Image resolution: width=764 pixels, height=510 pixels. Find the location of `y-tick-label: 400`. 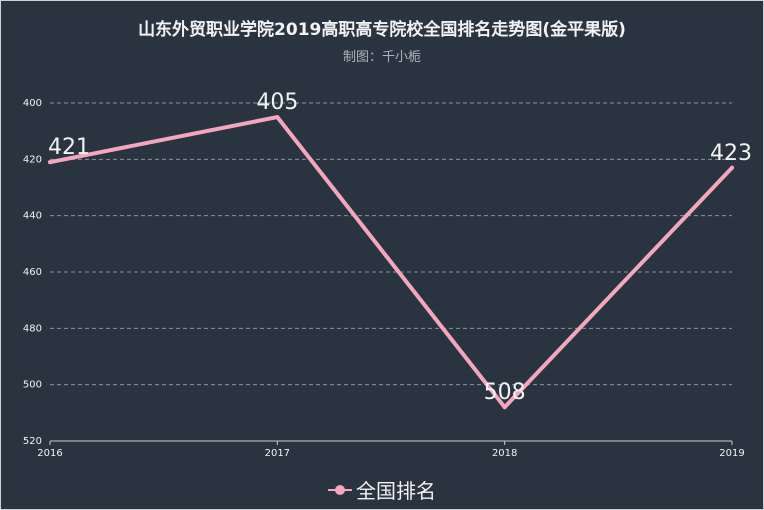

y-tick-label: 400 is located at coordinates (32, 103).